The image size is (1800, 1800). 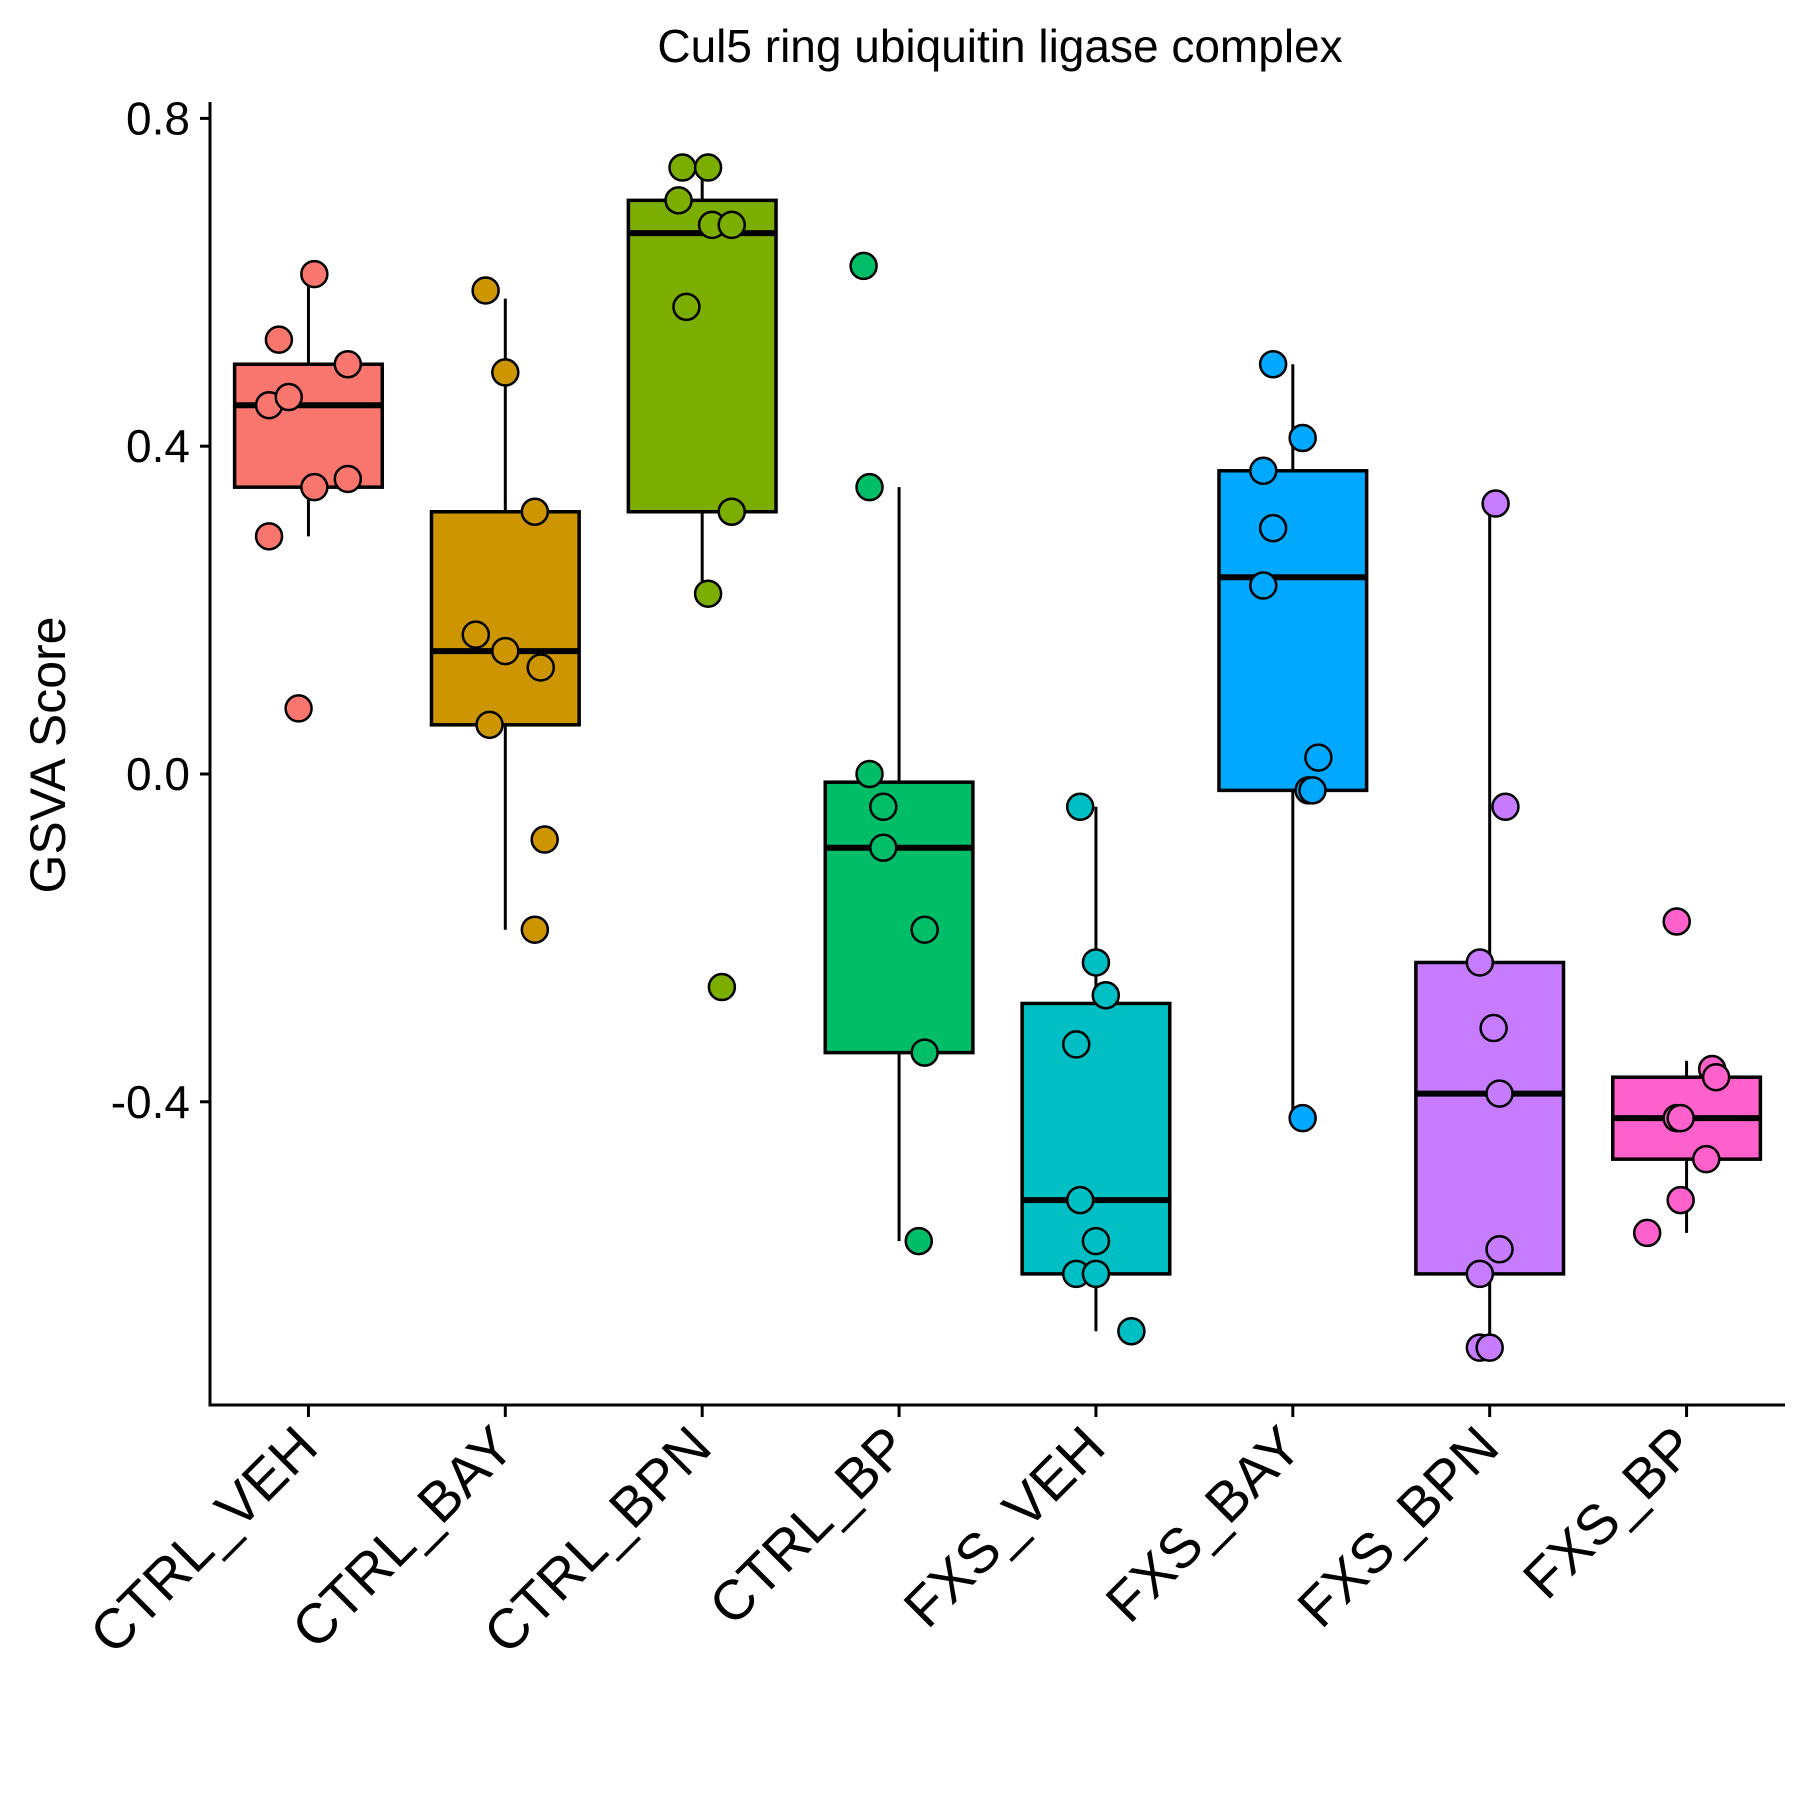 I want to click on y-axis-label: GSVA Score, so click(x=48, y=755).